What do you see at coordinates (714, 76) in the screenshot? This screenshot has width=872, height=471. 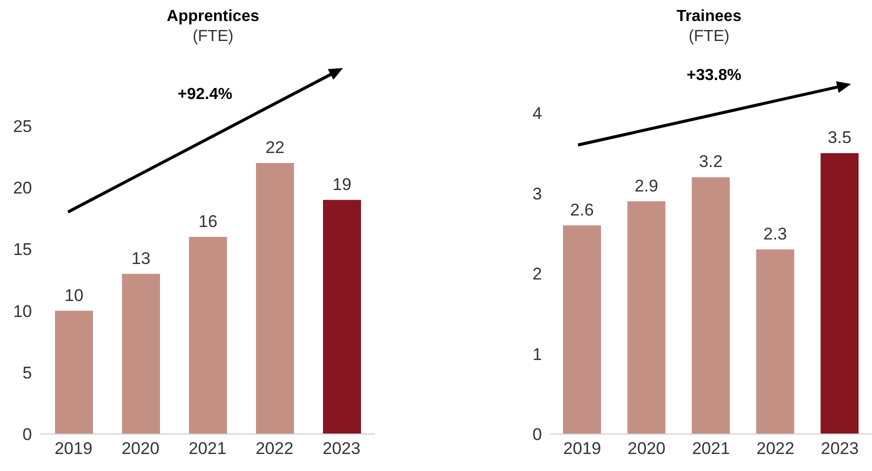 I see `text: +33.8%` at bounding box center [714, 76].